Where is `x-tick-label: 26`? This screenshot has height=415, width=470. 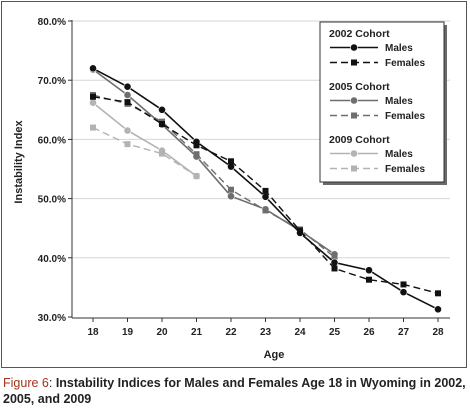
x-tick-label: 26 is located at coordinates (369, 332).